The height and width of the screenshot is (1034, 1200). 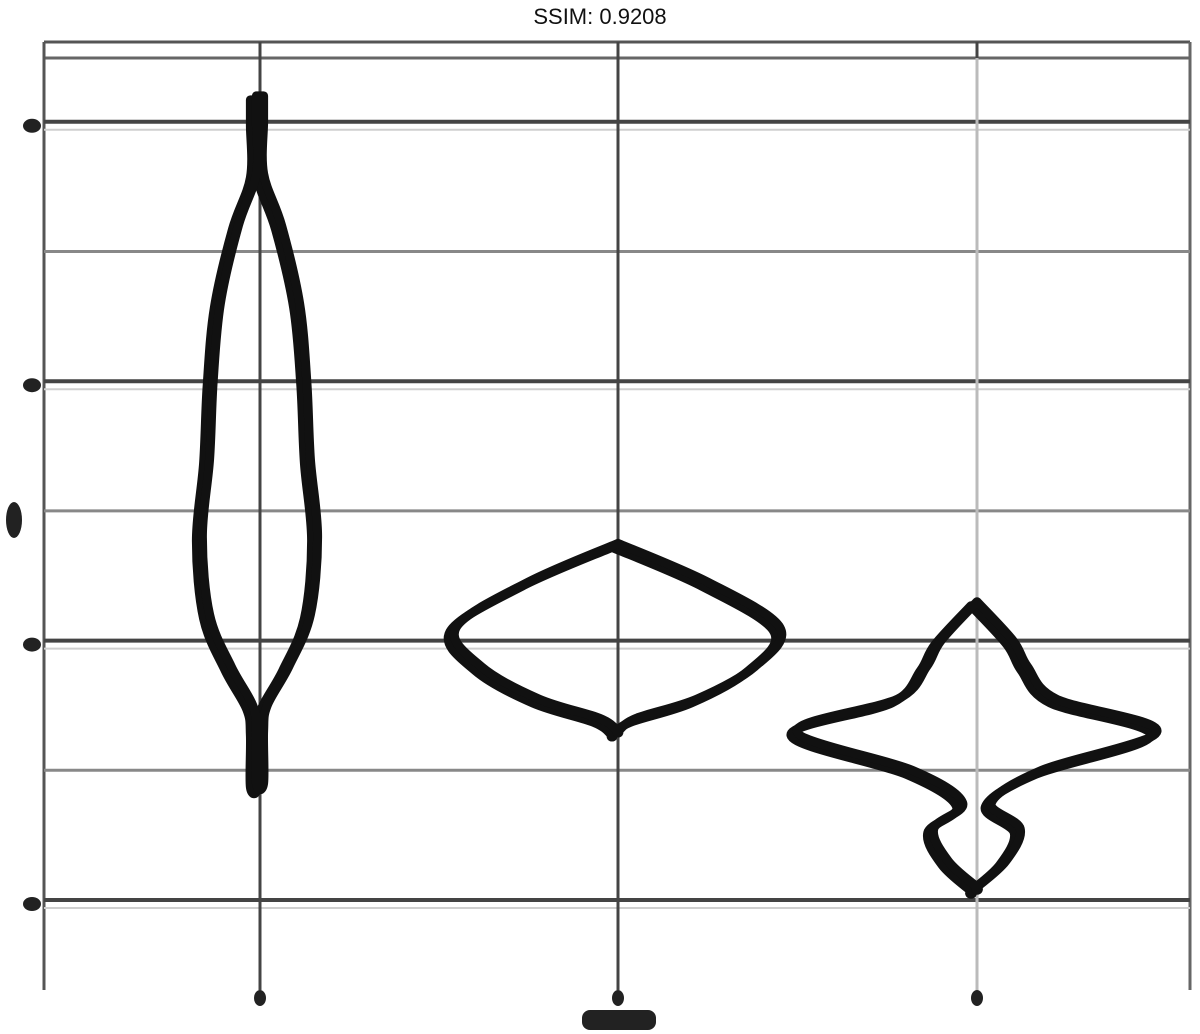 I want to click on chart-title: SSIM: 0.9208, so click(x=600, y=16).